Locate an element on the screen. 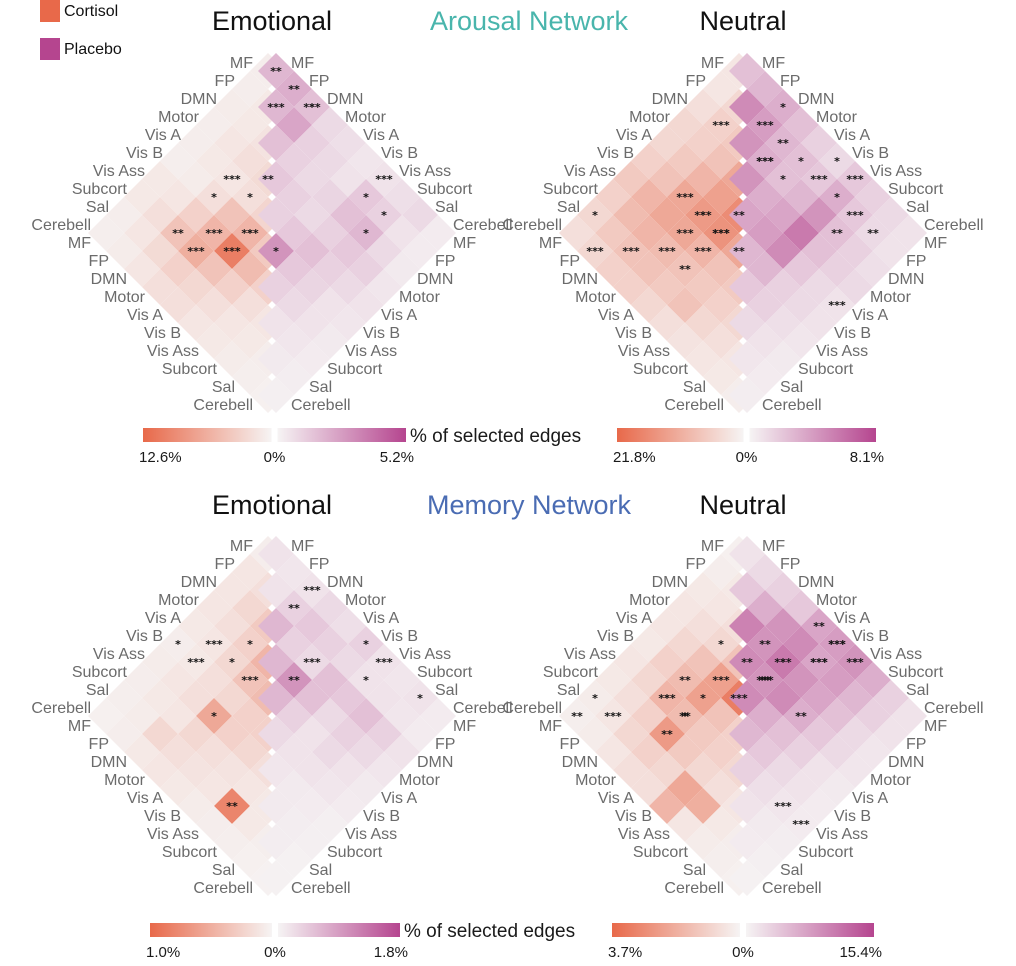 The image size is (1016, 966). colorbar-tick-placebo: 15.4% is located at coordinates (860, 952).